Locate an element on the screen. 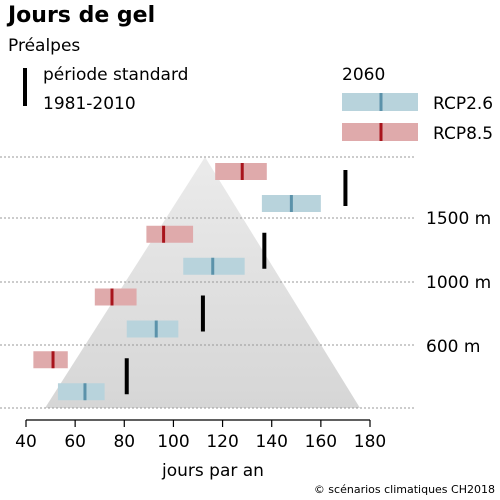 The height and width of the screenshot is (500, 500). legend-rcp85-label: RCP8.5 is located at coordinates (463, 134).